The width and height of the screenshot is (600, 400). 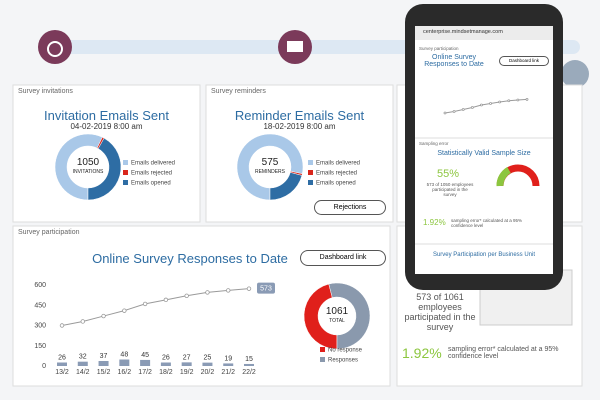 What do you see at coordinates (249, 372) in the screenshot?
I see `x-tick-label: 22/2` at bounding box center [249, 372].